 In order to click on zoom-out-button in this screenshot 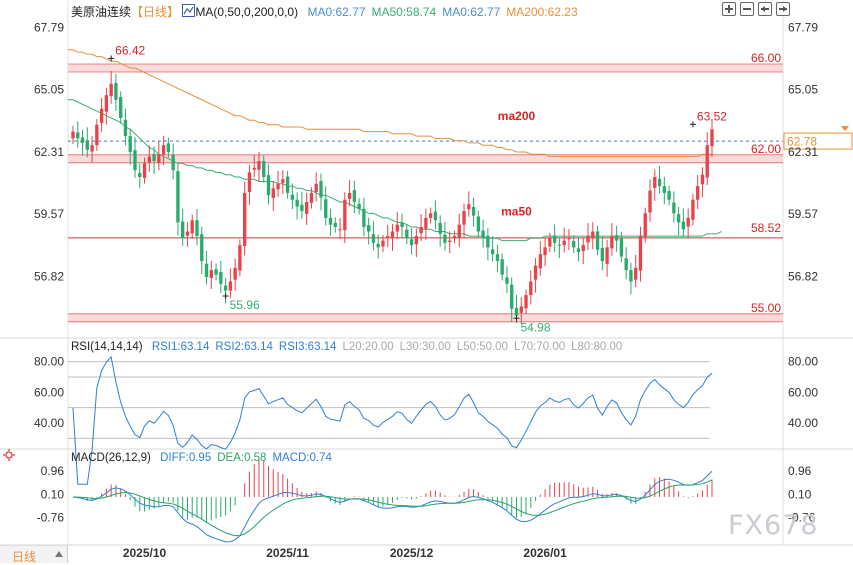, I will do `click(747, 9)`.